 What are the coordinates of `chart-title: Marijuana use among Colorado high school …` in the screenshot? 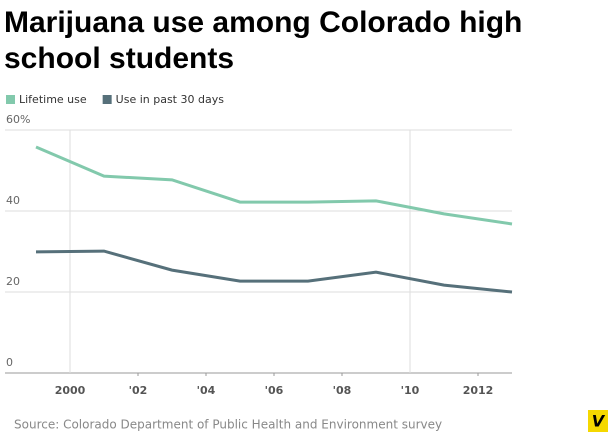 It's located at (263, 40).